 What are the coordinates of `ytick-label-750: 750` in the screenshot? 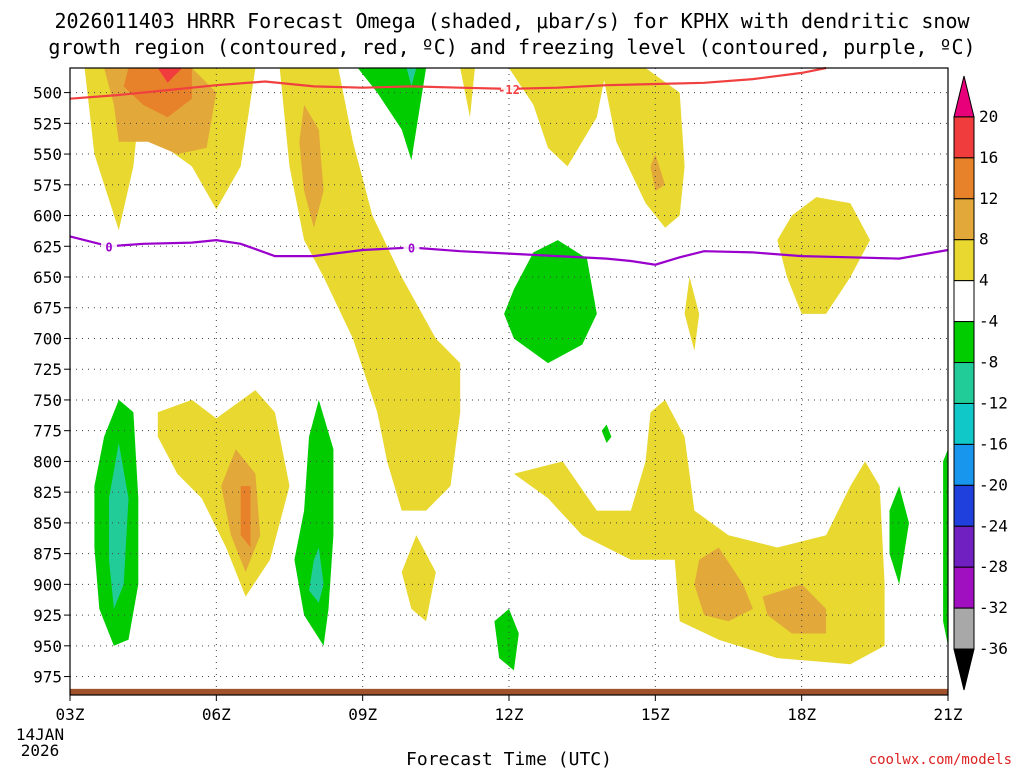 It's located at (47, 400).